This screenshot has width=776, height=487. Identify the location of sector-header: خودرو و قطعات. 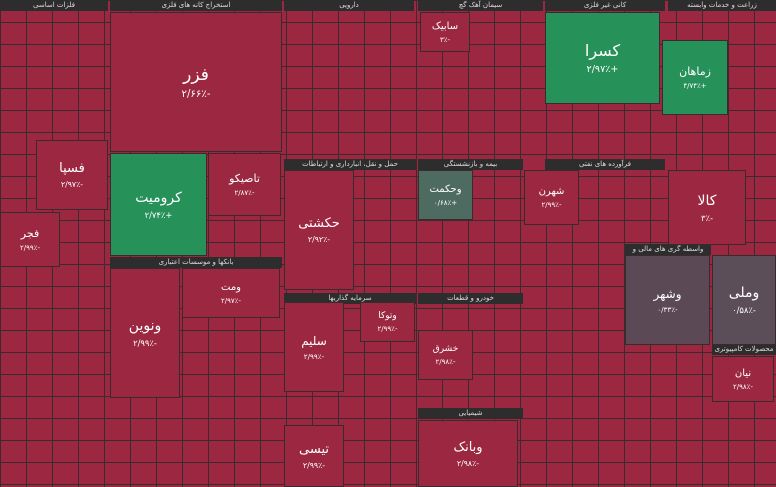
(470, 298).